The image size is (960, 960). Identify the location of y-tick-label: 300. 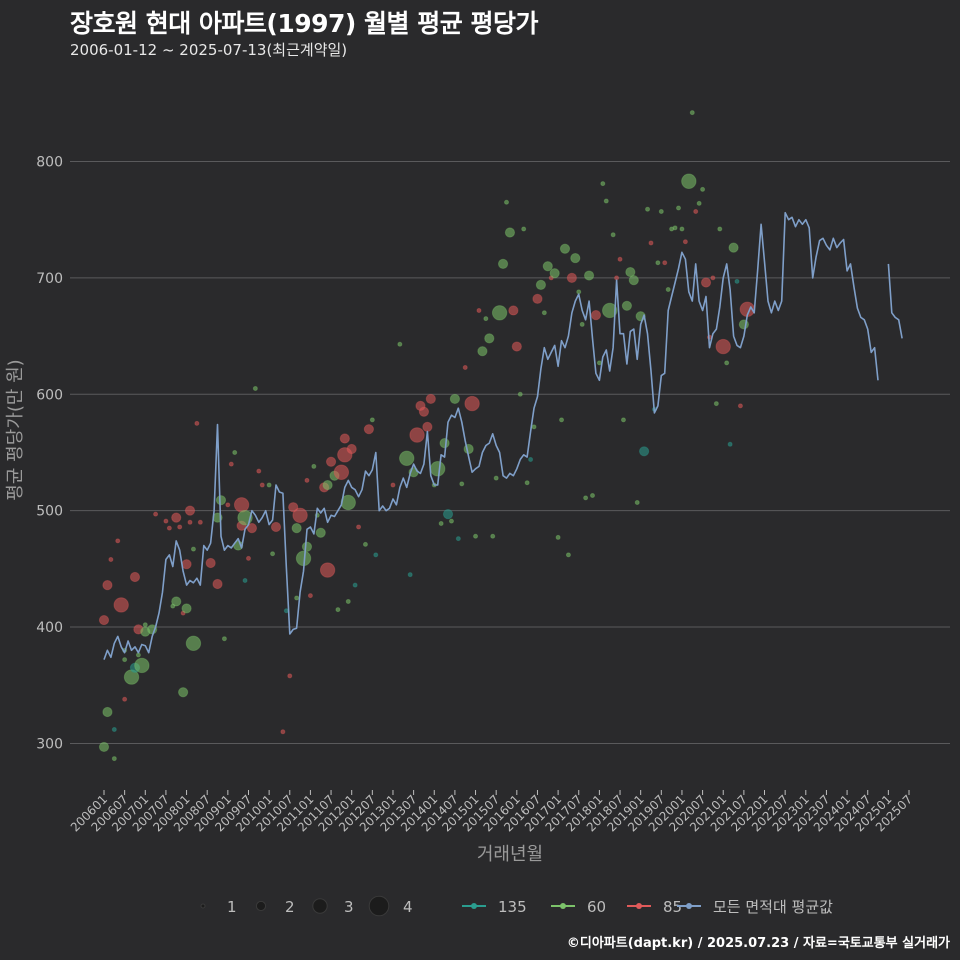
(49, 744).